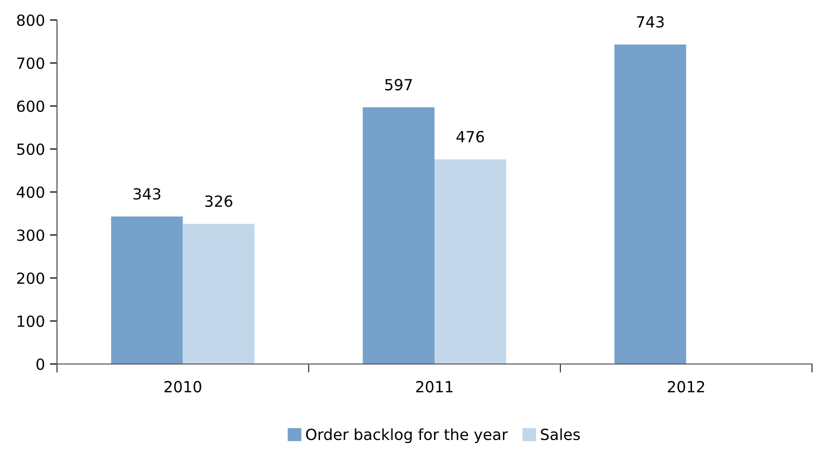  I want to click on legend-label: Sales, so click(560, 434).